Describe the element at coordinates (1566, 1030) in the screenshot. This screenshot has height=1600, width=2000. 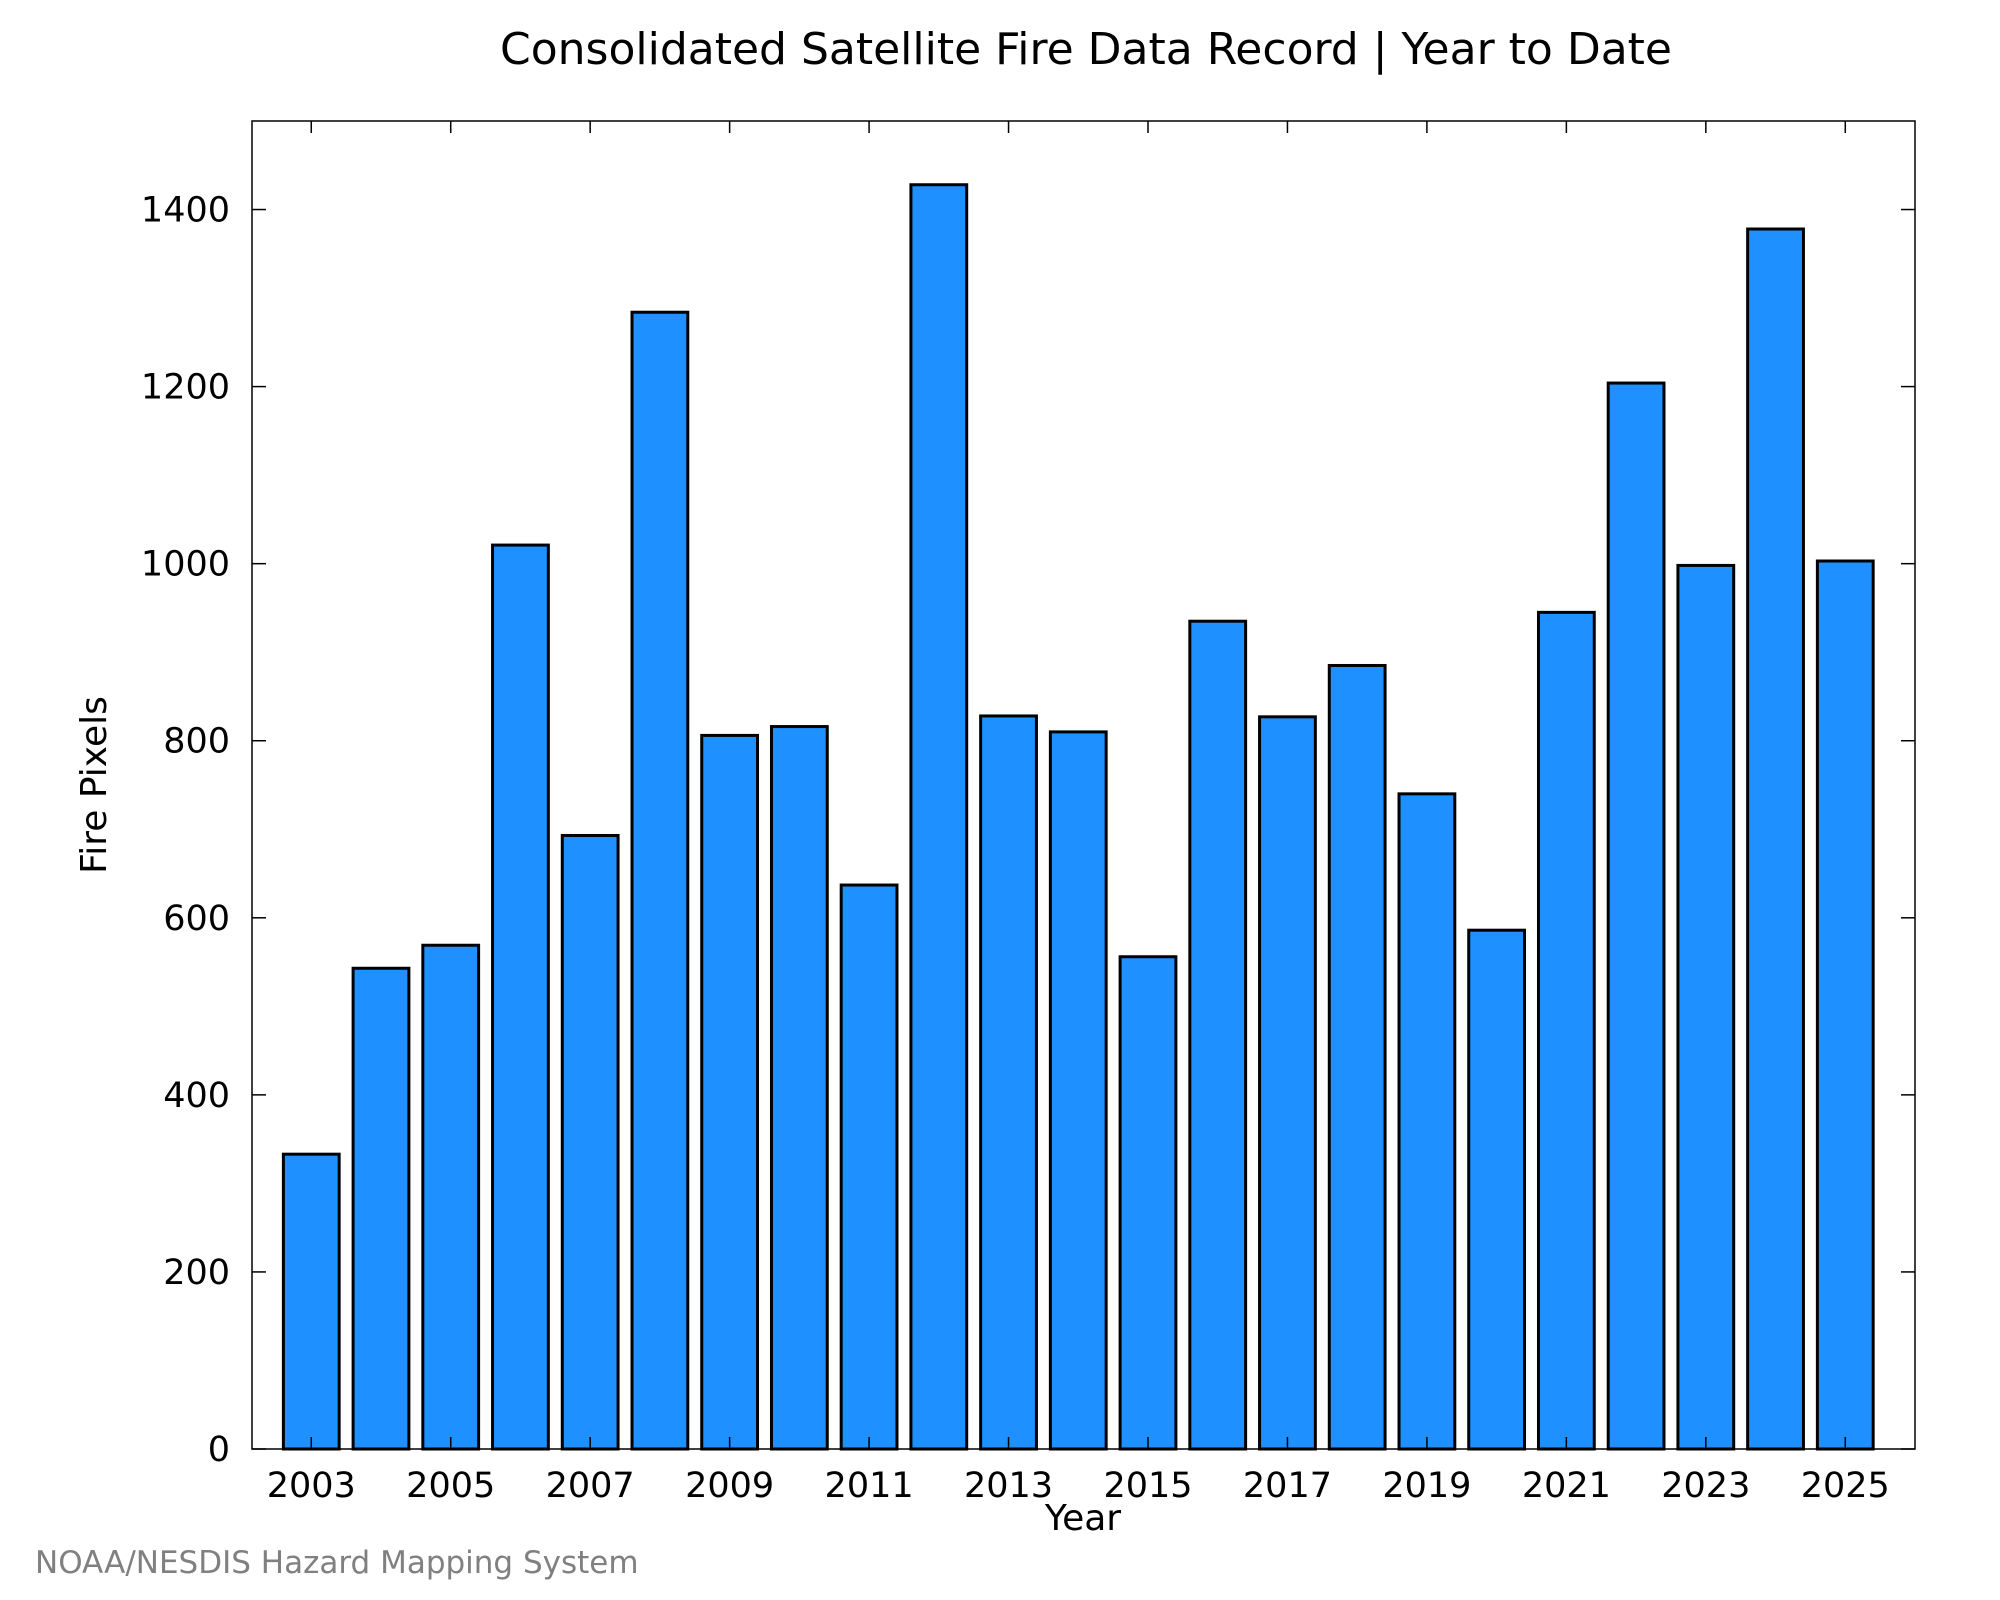
I see `bar-2021` at that location.